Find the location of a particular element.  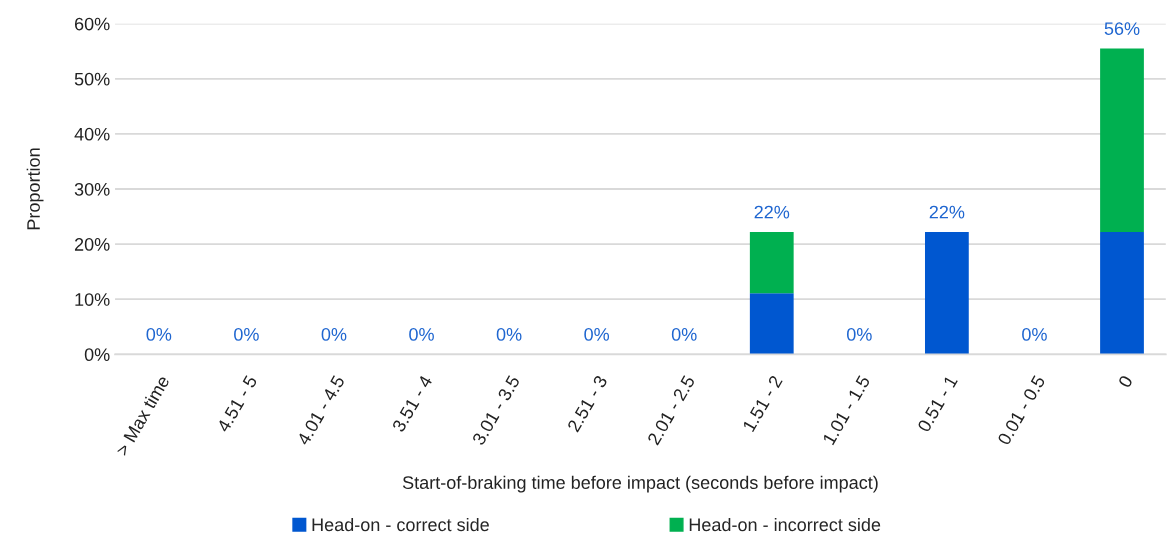

y-tick-label: 0% is located at coordinates (97, 355).